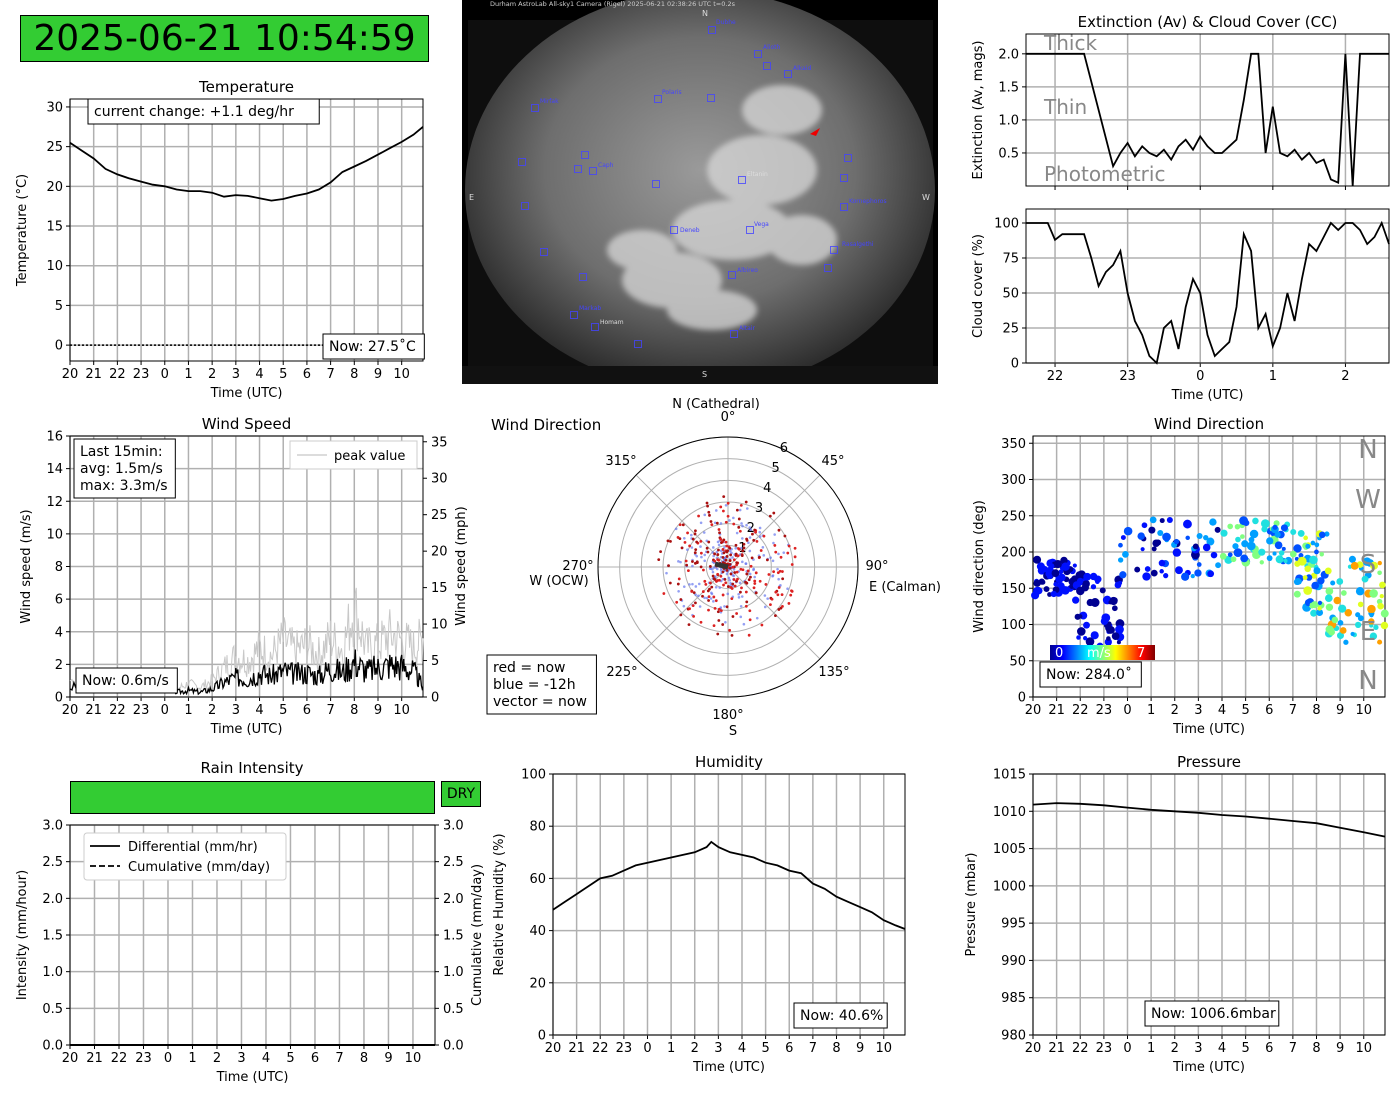 The width and height of the screenshot is (1400, 1100). I want to click on y2-tick-label: 20, so click(439, 552).